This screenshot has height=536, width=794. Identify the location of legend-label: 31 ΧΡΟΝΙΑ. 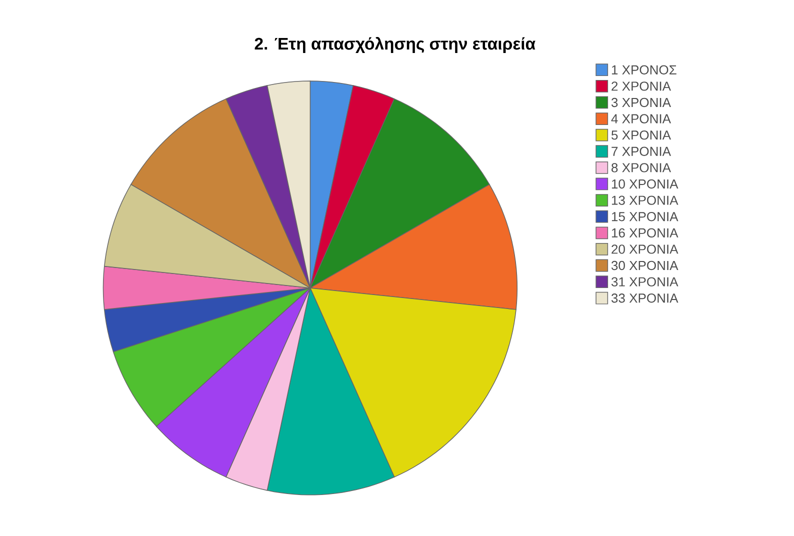
(644, 281).